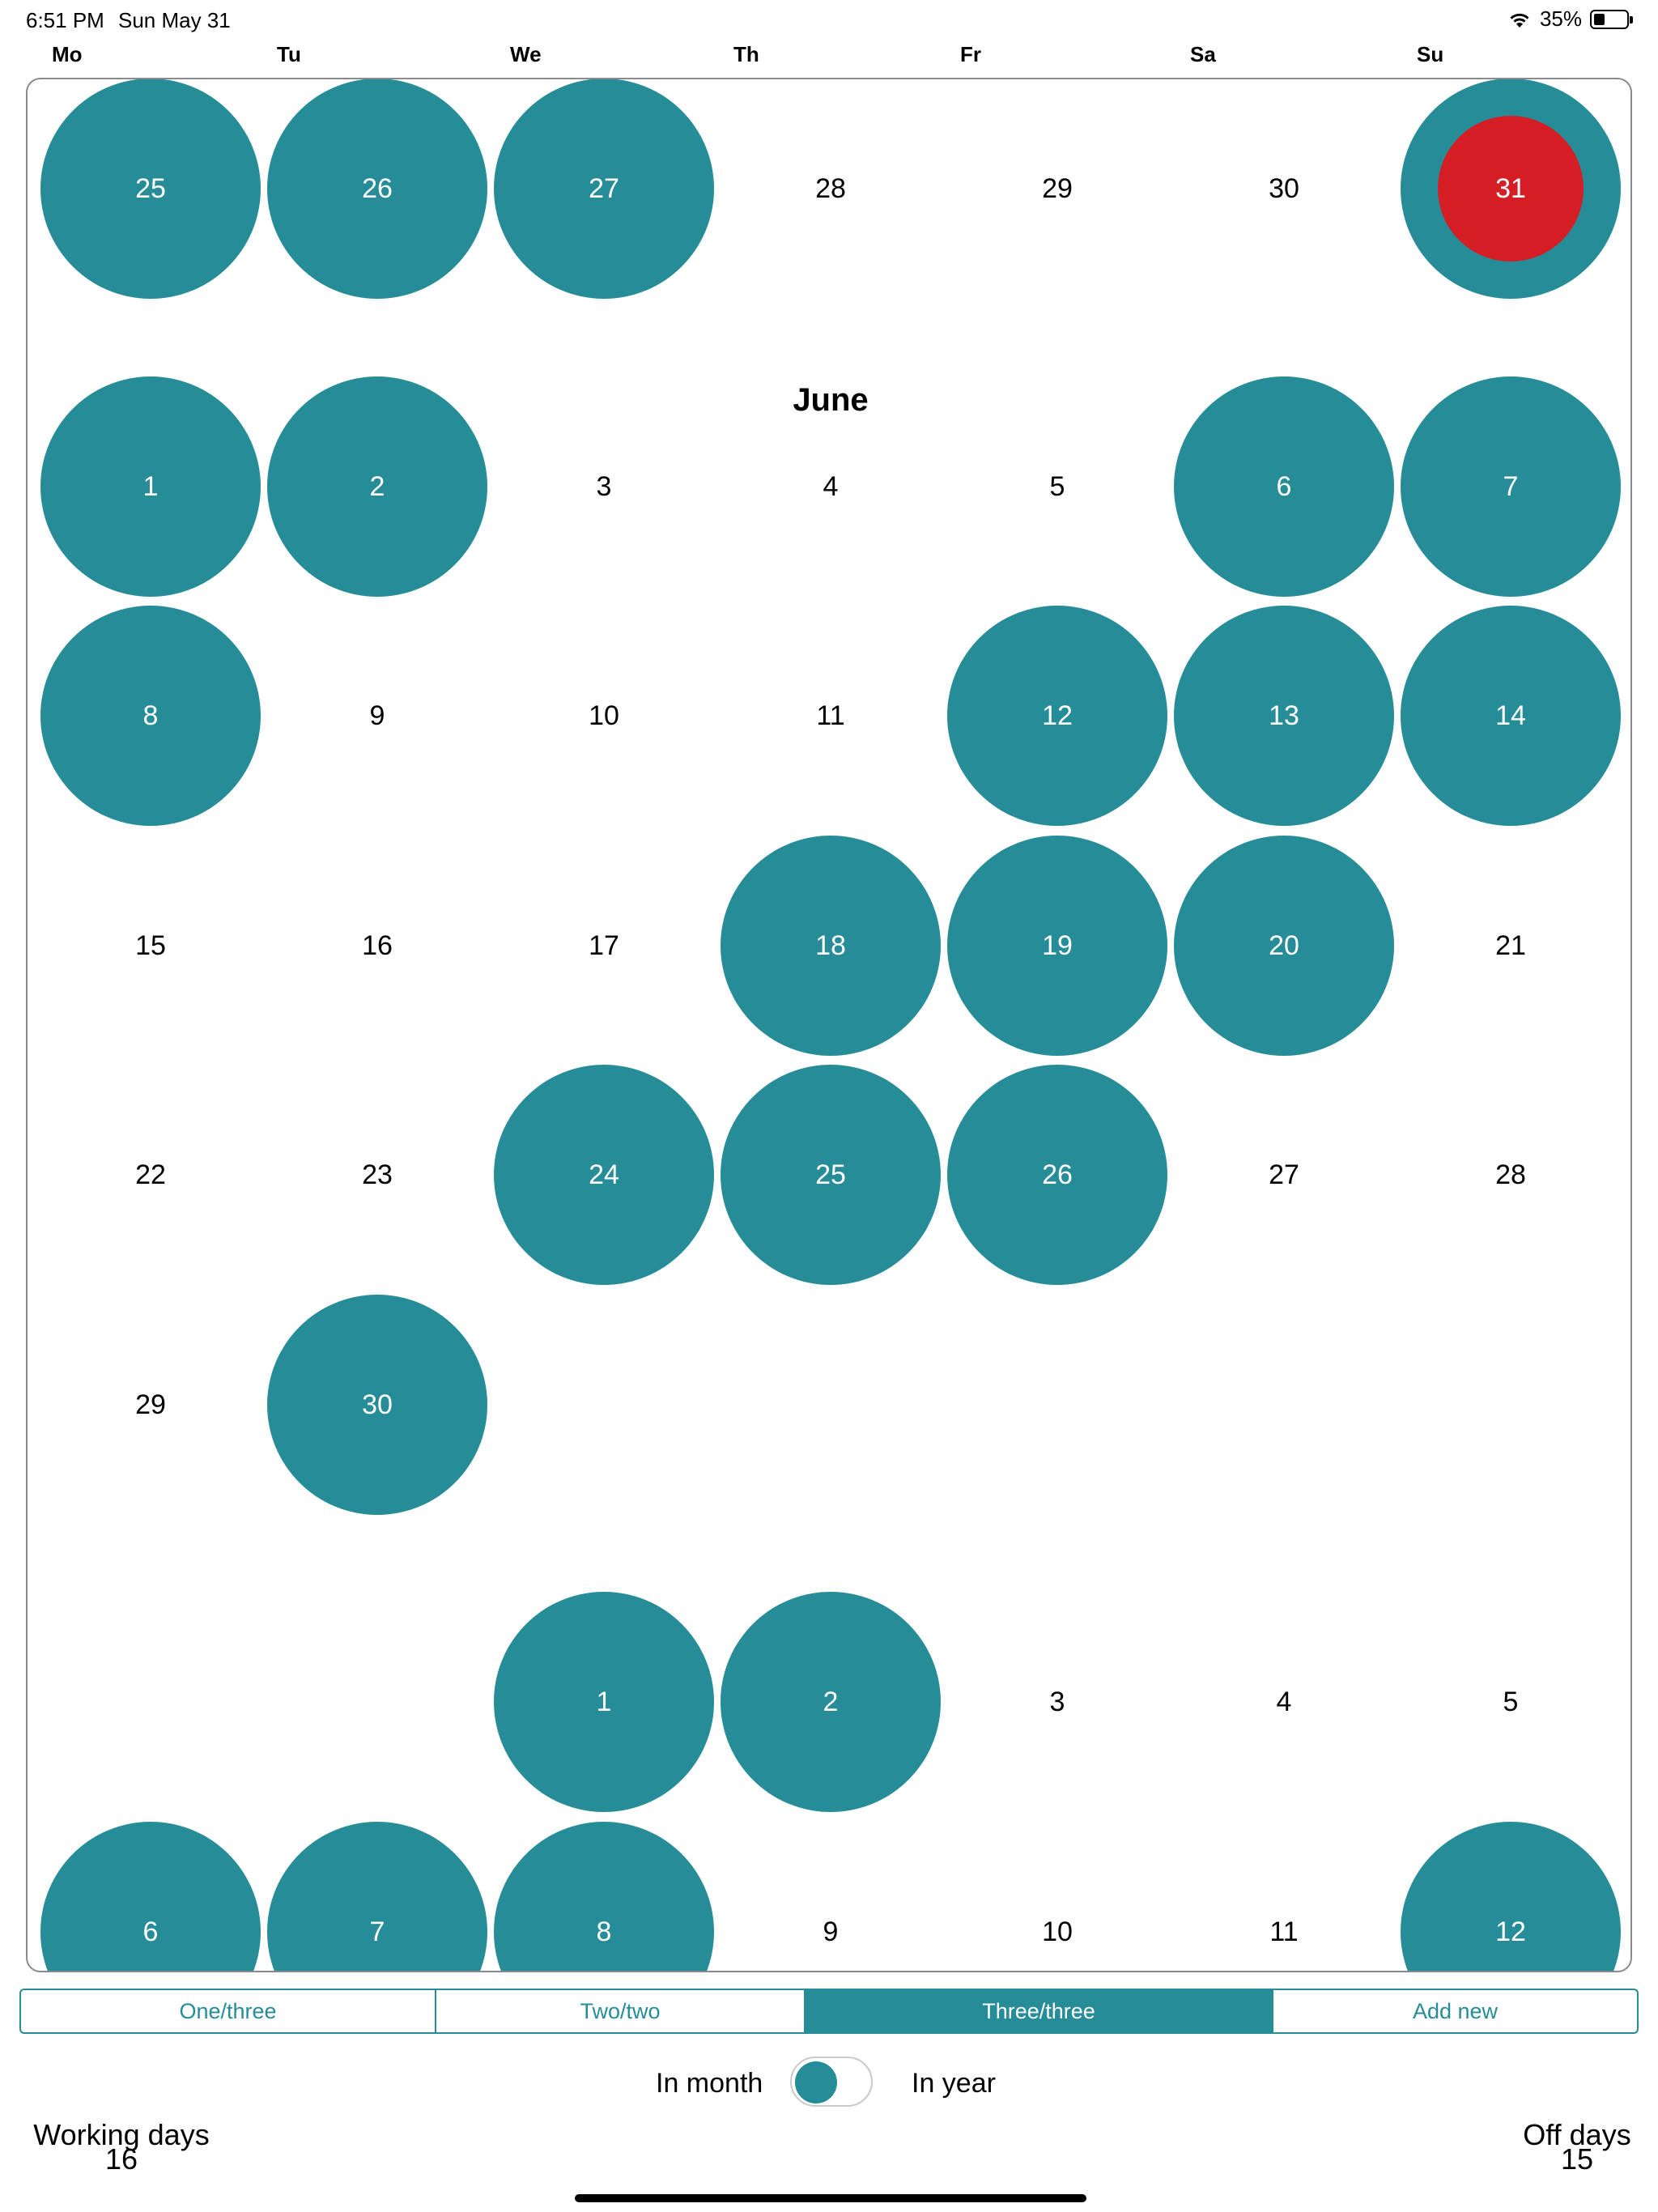 The height and width of the screenshot is (2212, 1658). I want to click on working-days-stat: Working days 16, so click(121, 2147).